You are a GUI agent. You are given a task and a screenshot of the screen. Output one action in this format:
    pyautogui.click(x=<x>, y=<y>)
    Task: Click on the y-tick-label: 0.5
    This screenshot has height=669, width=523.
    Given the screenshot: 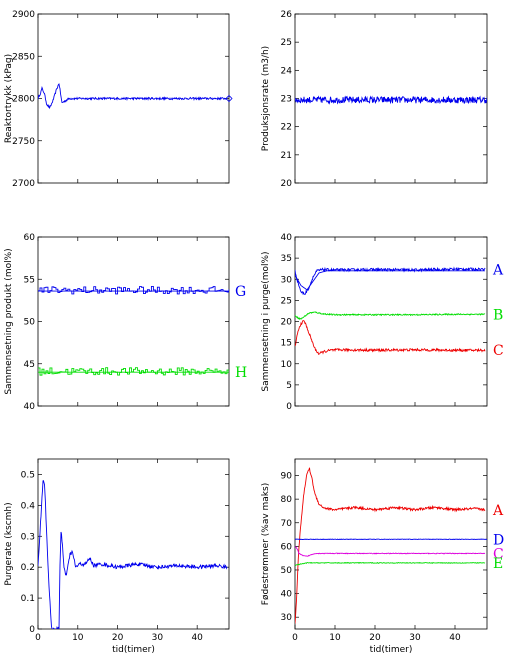 What is the action you would take?
    pyautogui.click(x=28, y=475)
    